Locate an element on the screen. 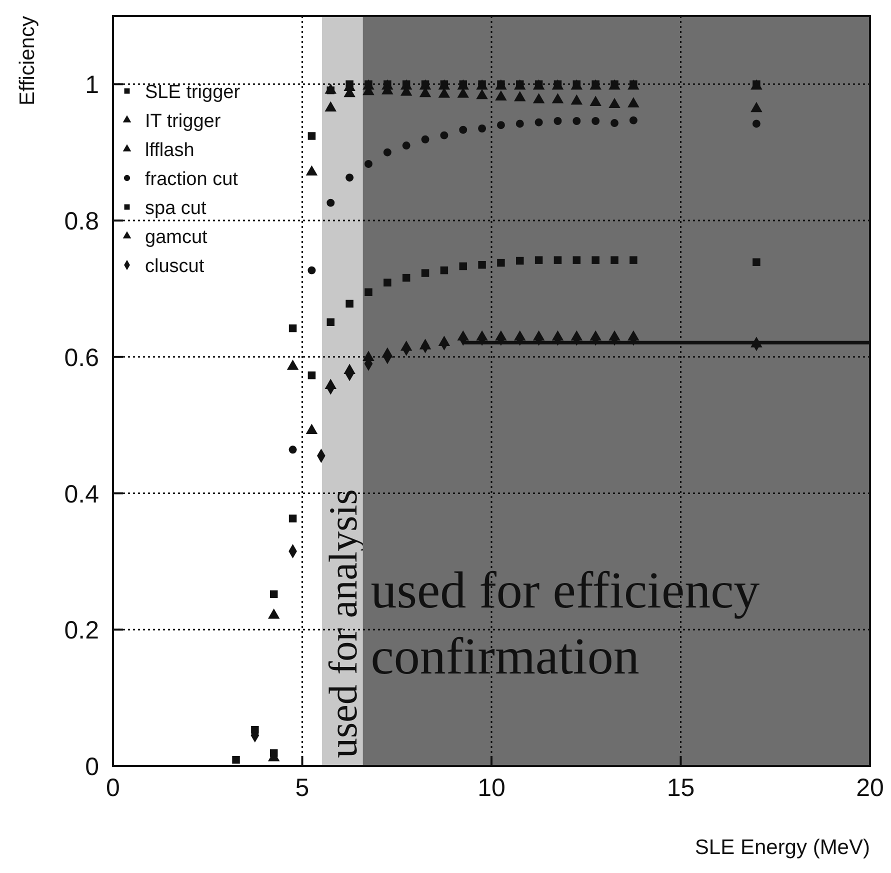  legend-label: cluscut is located at coordinates (175, 266).